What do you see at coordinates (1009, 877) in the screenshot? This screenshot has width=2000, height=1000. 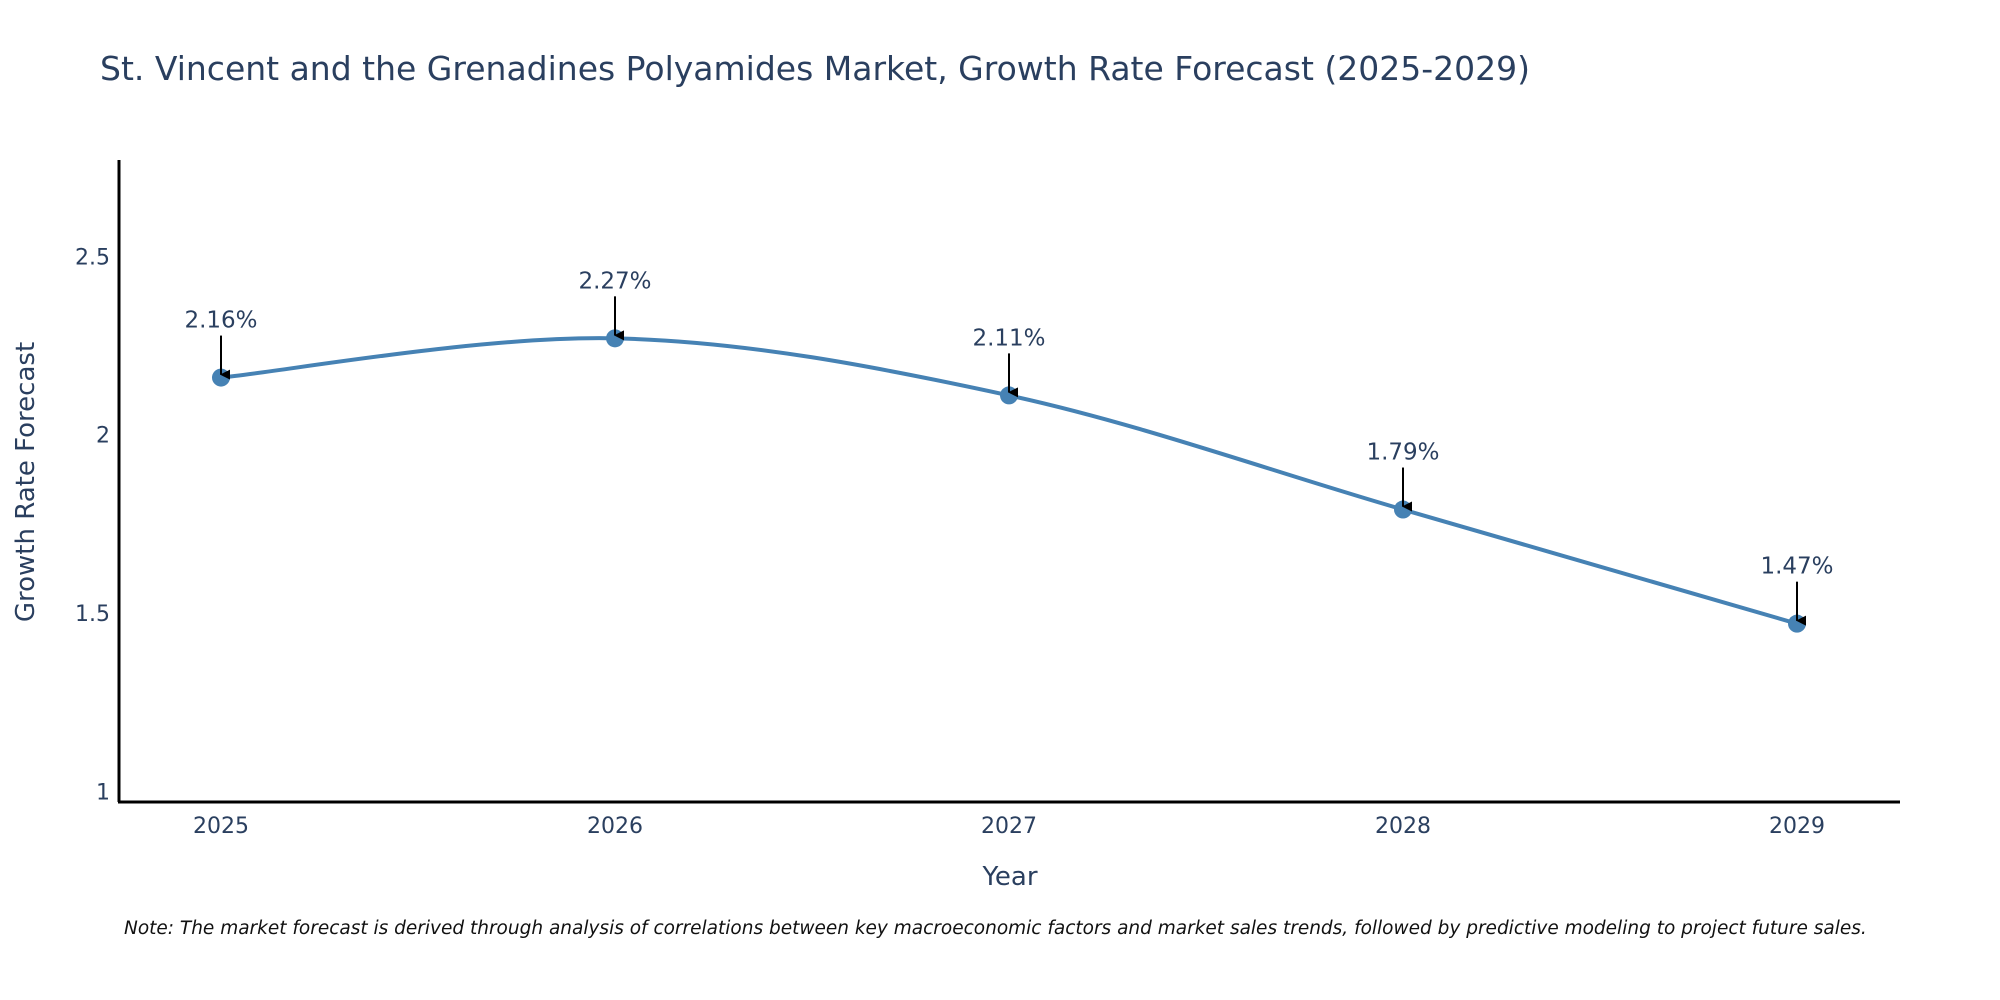 I see `x-axis-title: Year` at bounding box center [1009, 877].